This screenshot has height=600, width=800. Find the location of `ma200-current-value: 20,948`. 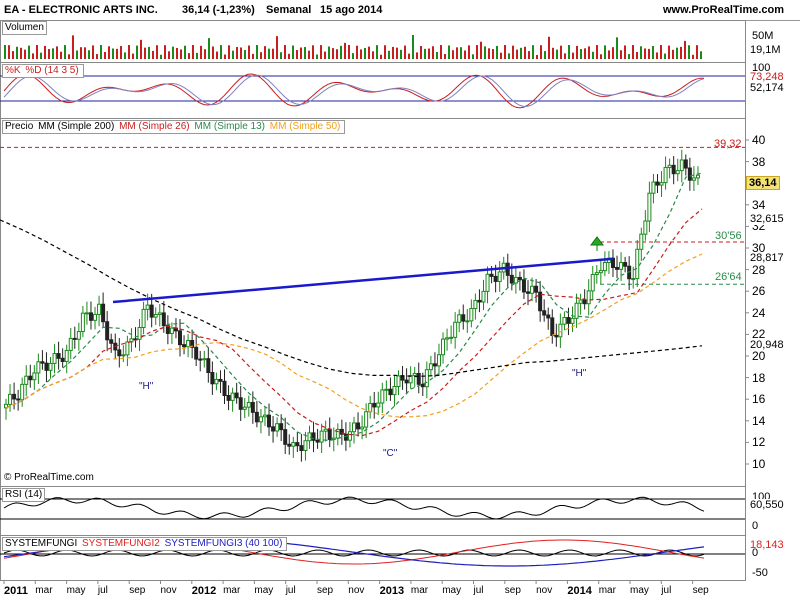

ma200-current-value: 20,948 is located at coordinates (767, 345).